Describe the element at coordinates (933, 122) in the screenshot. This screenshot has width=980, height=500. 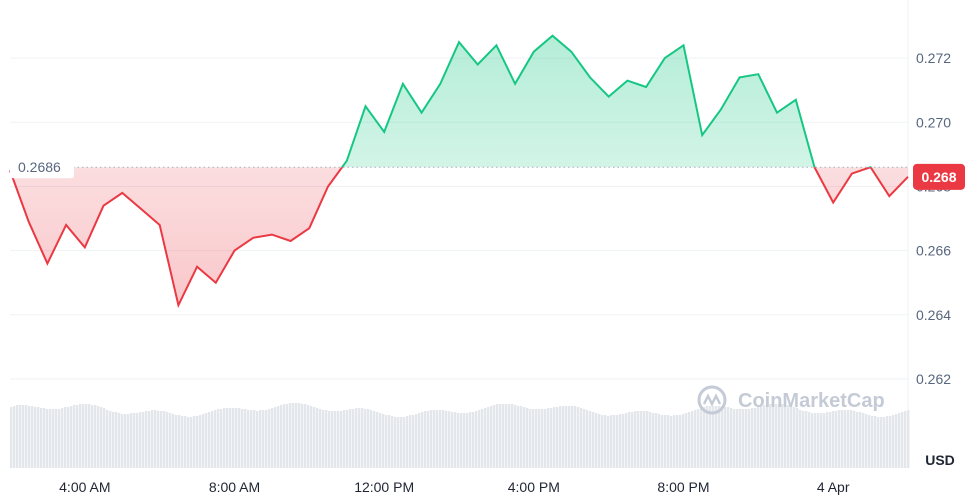
I see `y-tick-label: 0.270` at that location.